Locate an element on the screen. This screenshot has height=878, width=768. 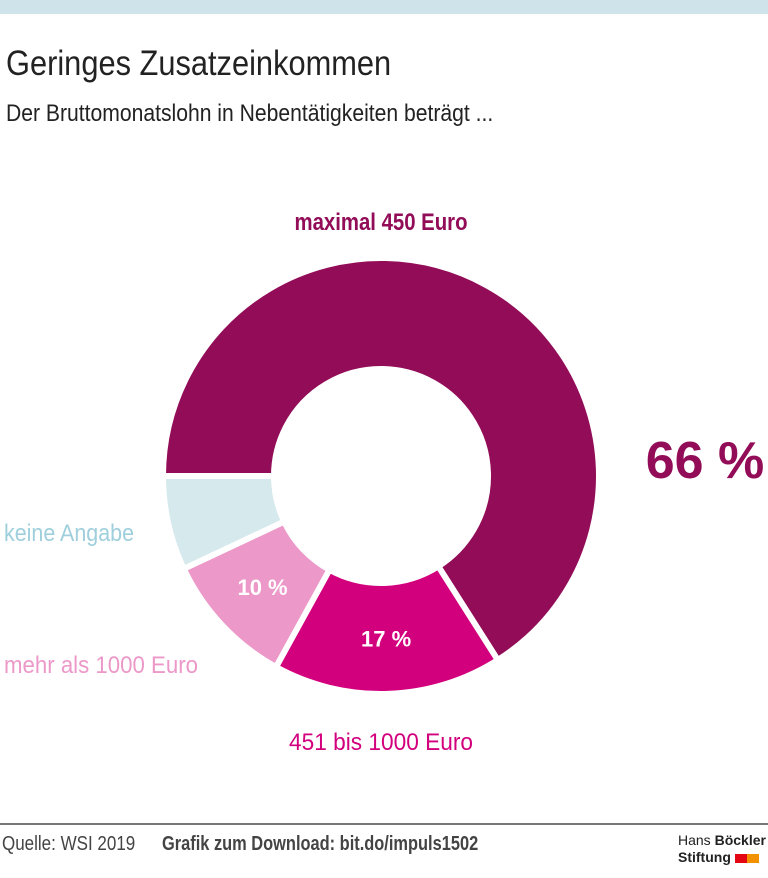
source-note: Quelle: WSI 2019 is located at coordinates (69, 844).